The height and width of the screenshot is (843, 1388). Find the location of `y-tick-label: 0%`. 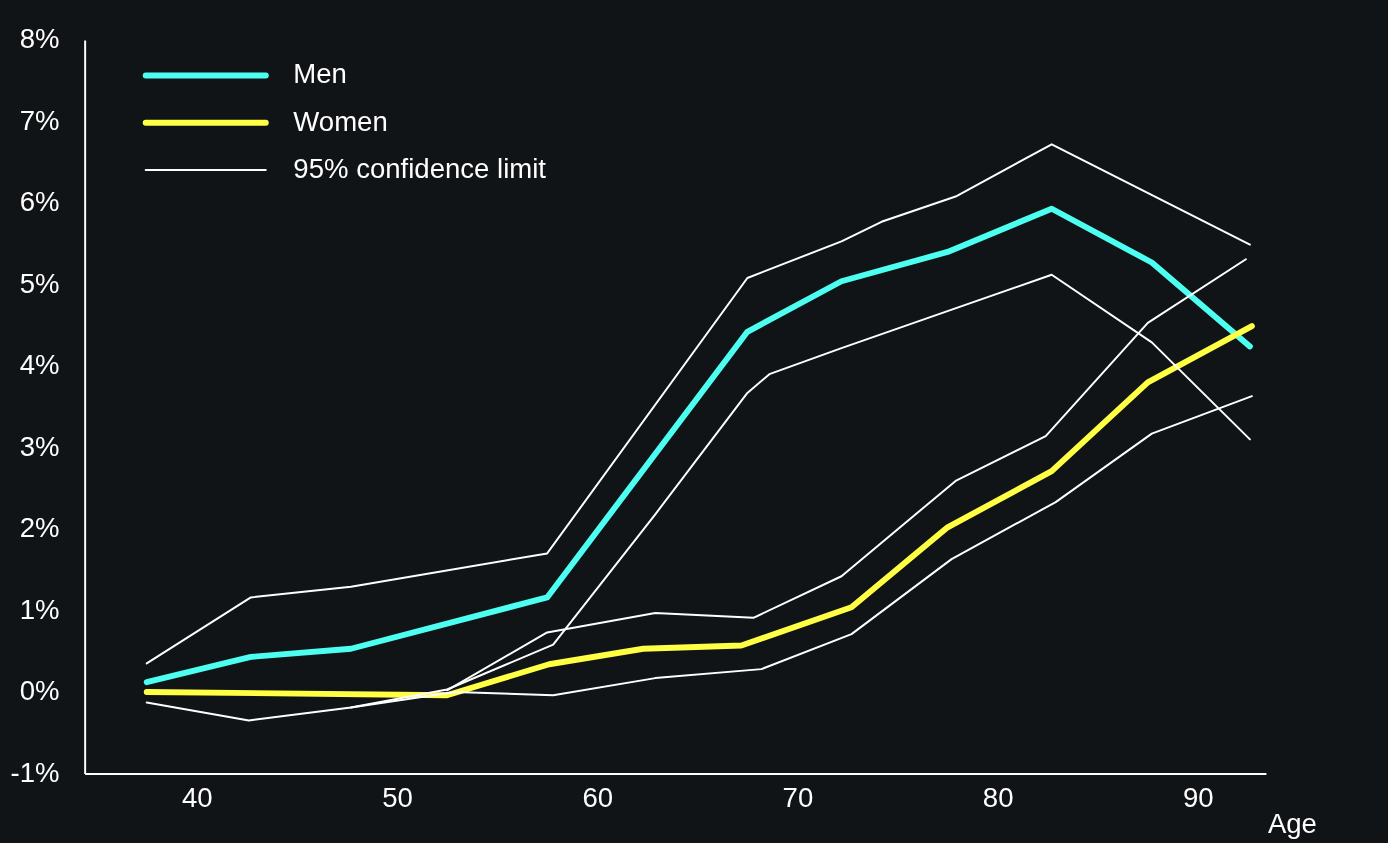

y-tick-label: 0% is located at coordinates (39, 691).